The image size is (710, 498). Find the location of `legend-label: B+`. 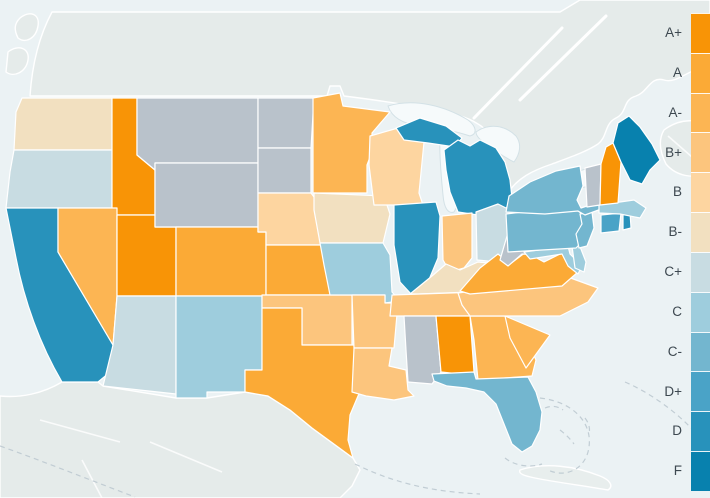

legend-label: B+ is located at coordinates (673, 152).